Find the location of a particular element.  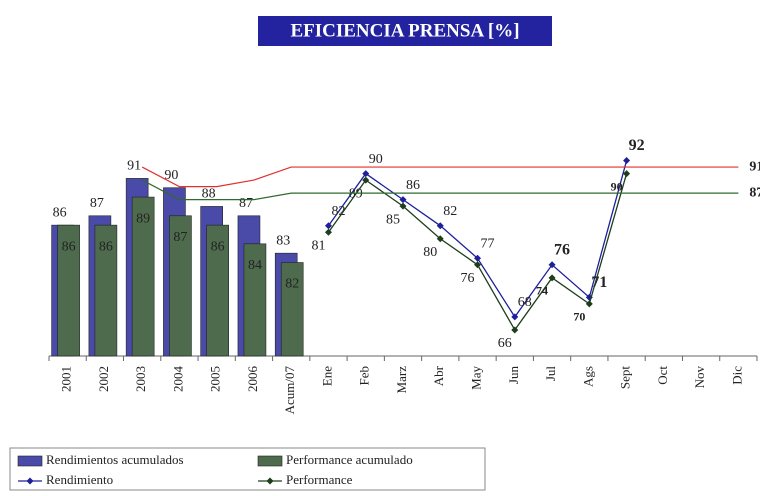

data-label: 74 is located at coordinates (542, 291).